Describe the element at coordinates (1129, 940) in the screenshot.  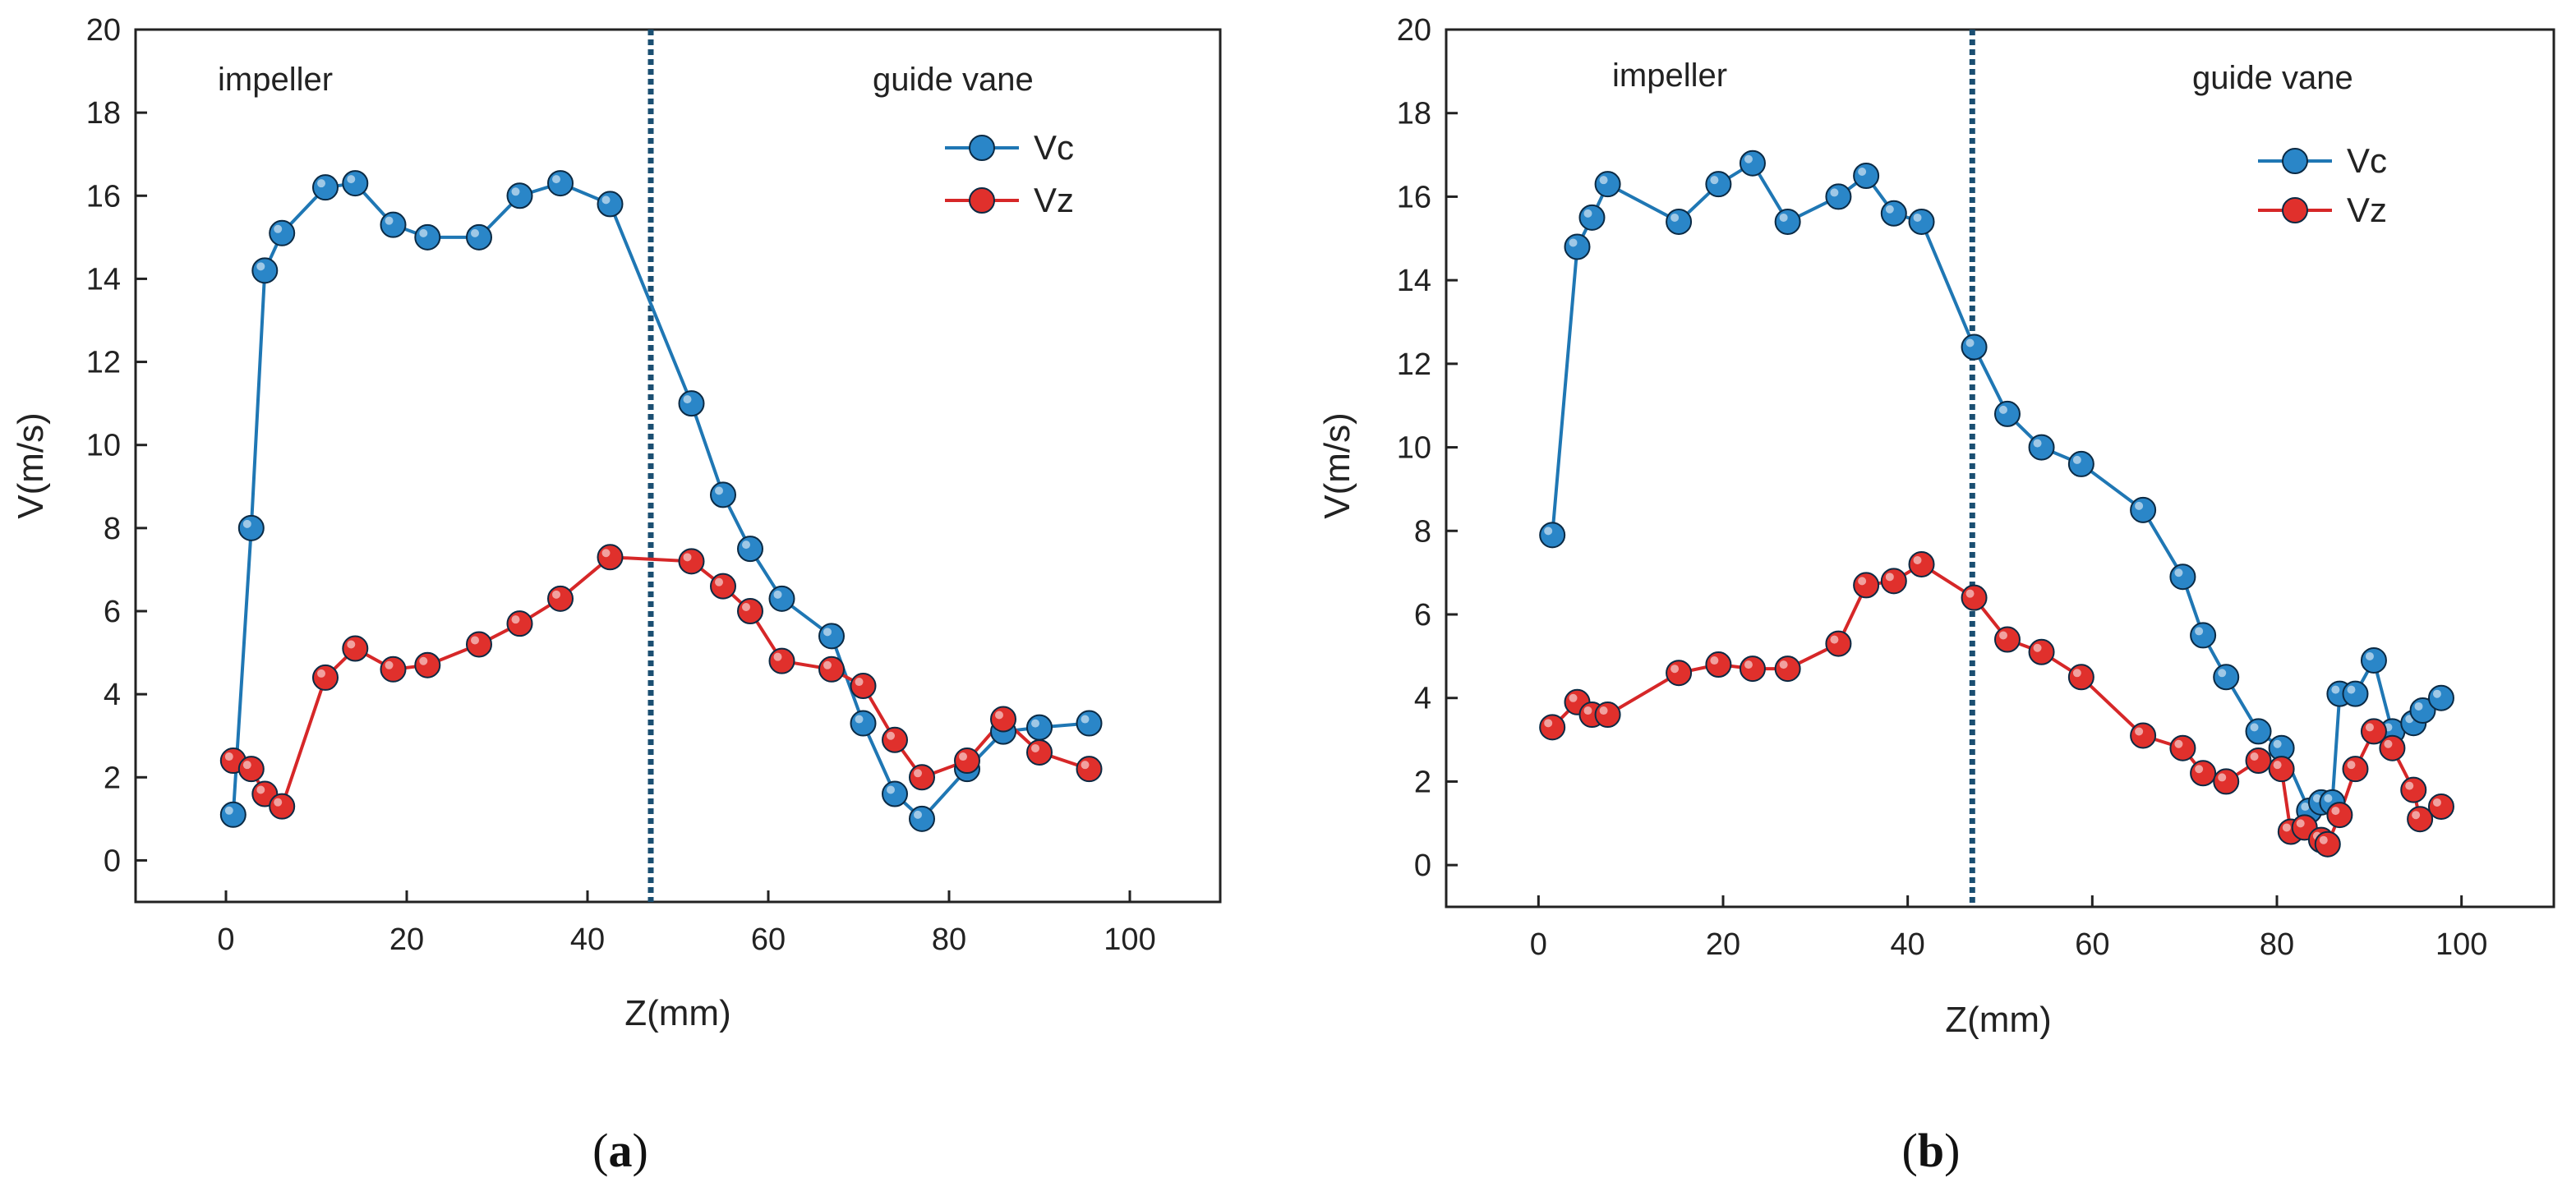
I see `x-tick-label-a: 100` at that location.